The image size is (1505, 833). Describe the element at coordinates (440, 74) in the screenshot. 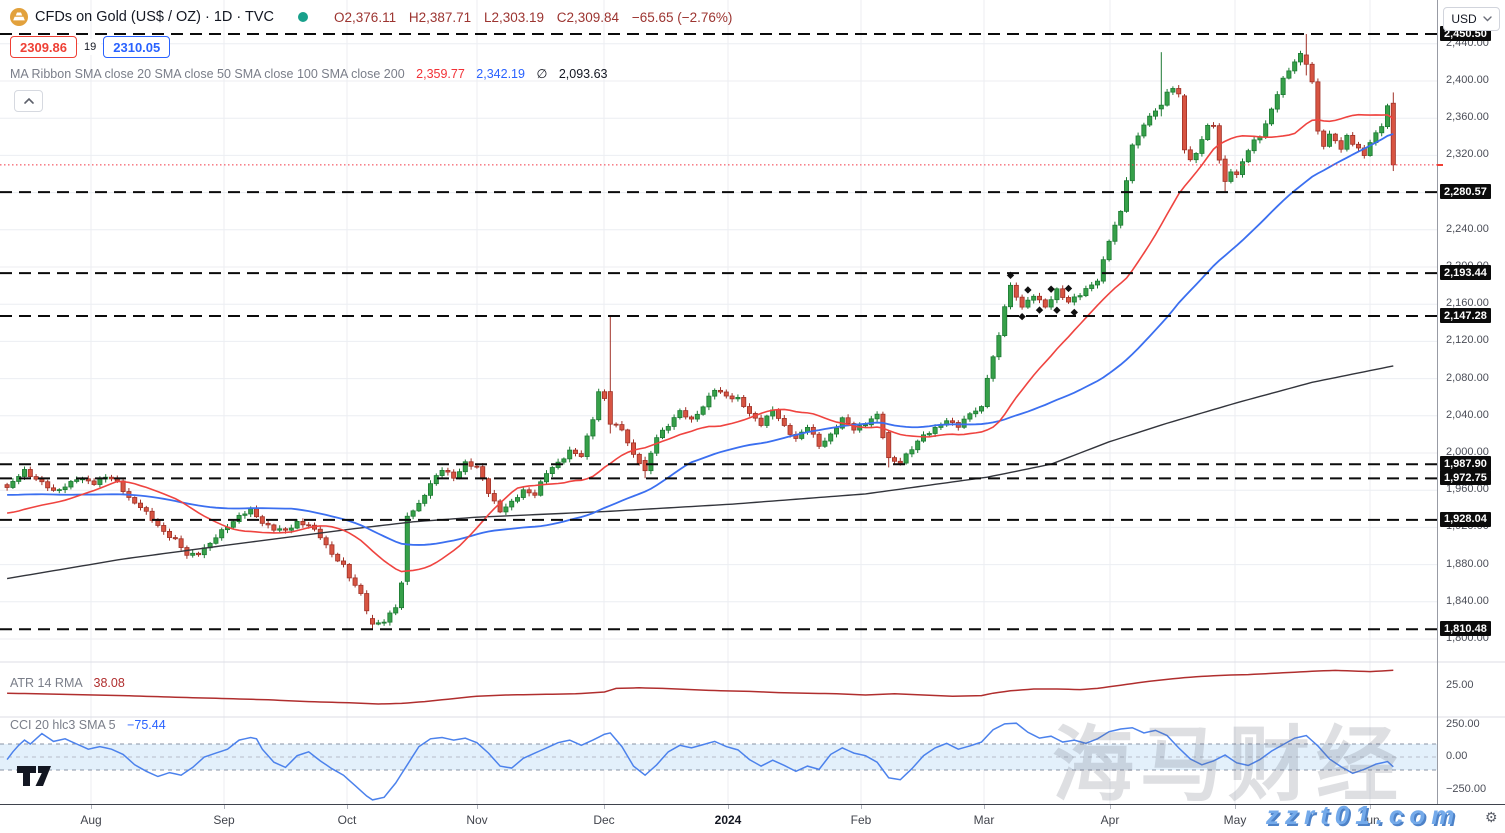

I see `sma20-value: 2,359.77` at that location.